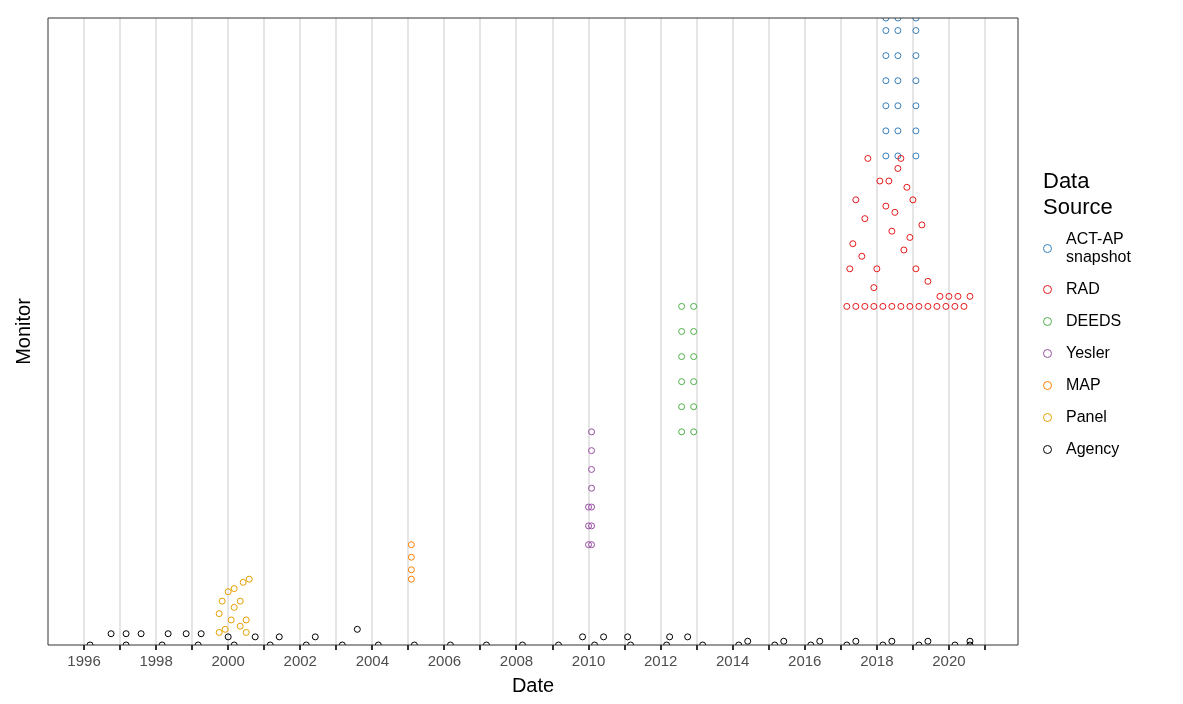 The image size is (1183, 704). What do you see at coordinates (533, 684) in the screenshot?
I see `x-axis-title: Date` at bounding box center [533, 684].